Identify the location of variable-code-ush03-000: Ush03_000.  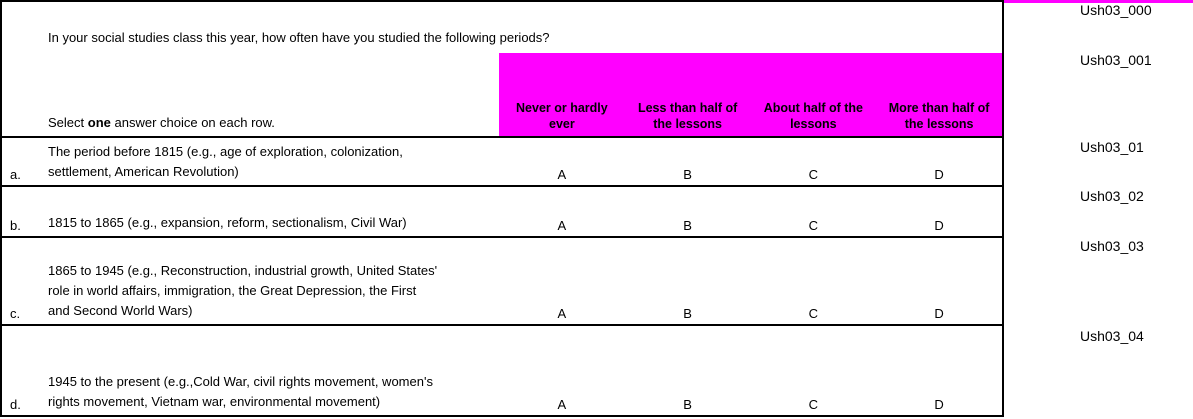
(1116, 10).